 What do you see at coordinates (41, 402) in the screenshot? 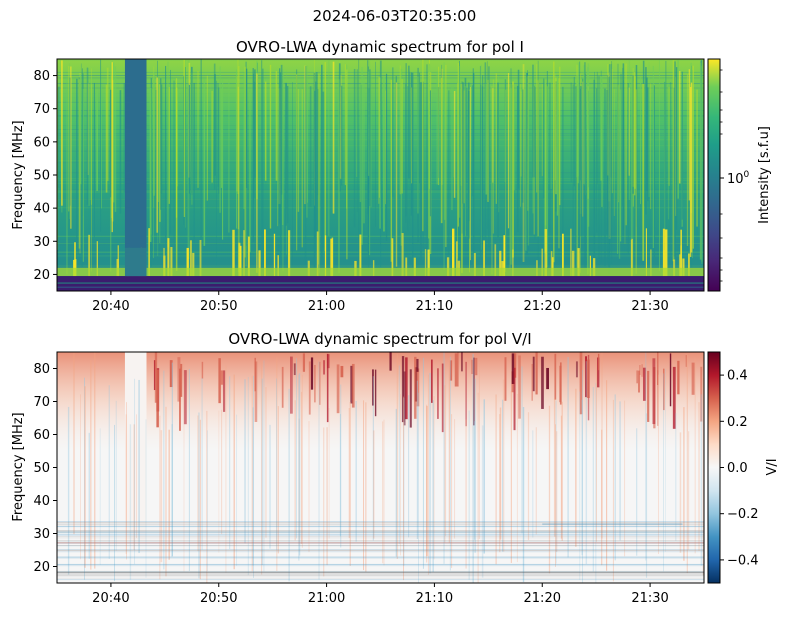
I see `panel2-ytick-label: 70` at bounding box center [41, 402].